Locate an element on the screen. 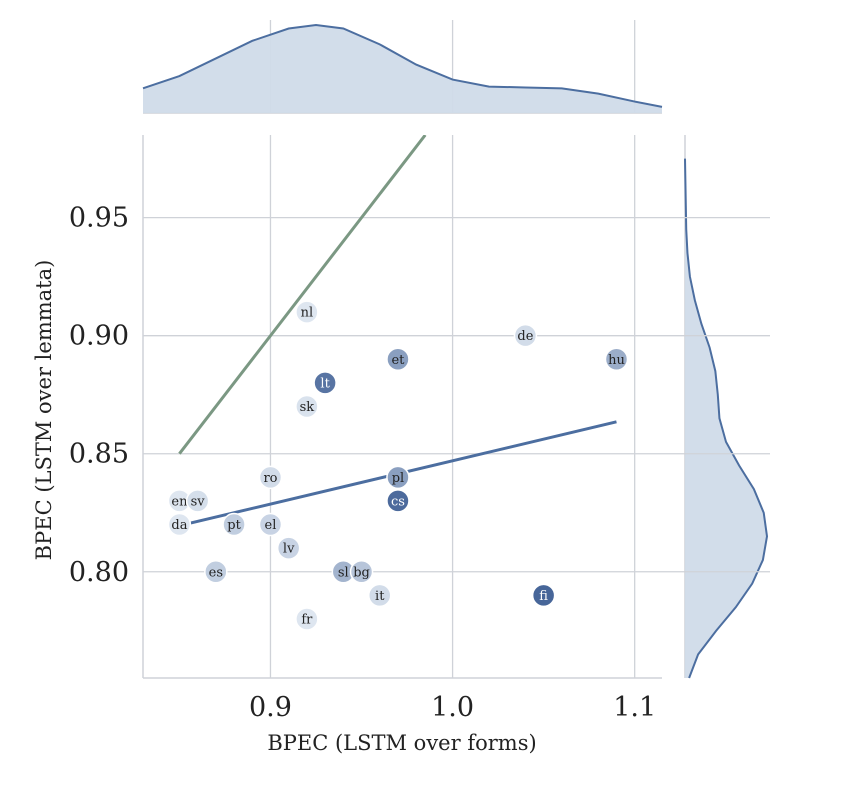 This screenshot has width=856, height=785. y-tick-labels: 0.80 0.85 0.90 0.95 is located at coordinates (99, 395).